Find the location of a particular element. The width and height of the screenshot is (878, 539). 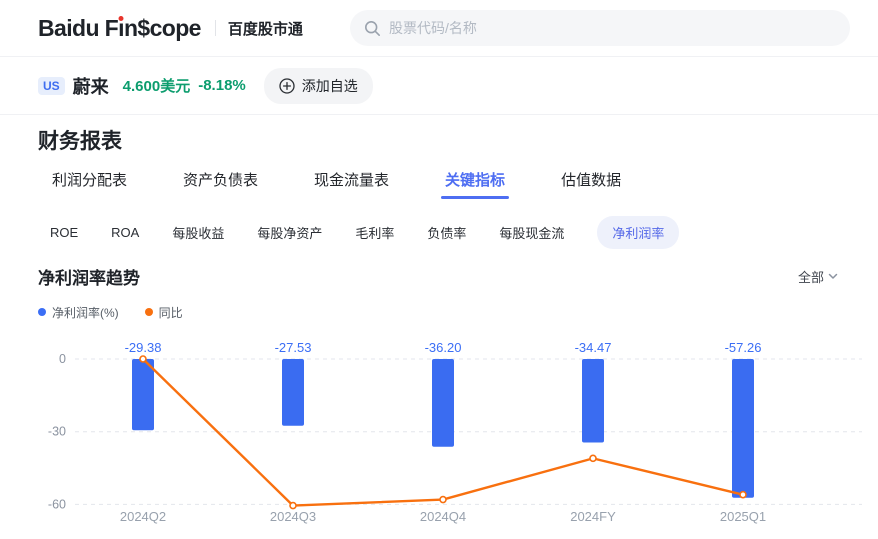

bar-data-label: -29.38 is located at coordinates (143, 347).